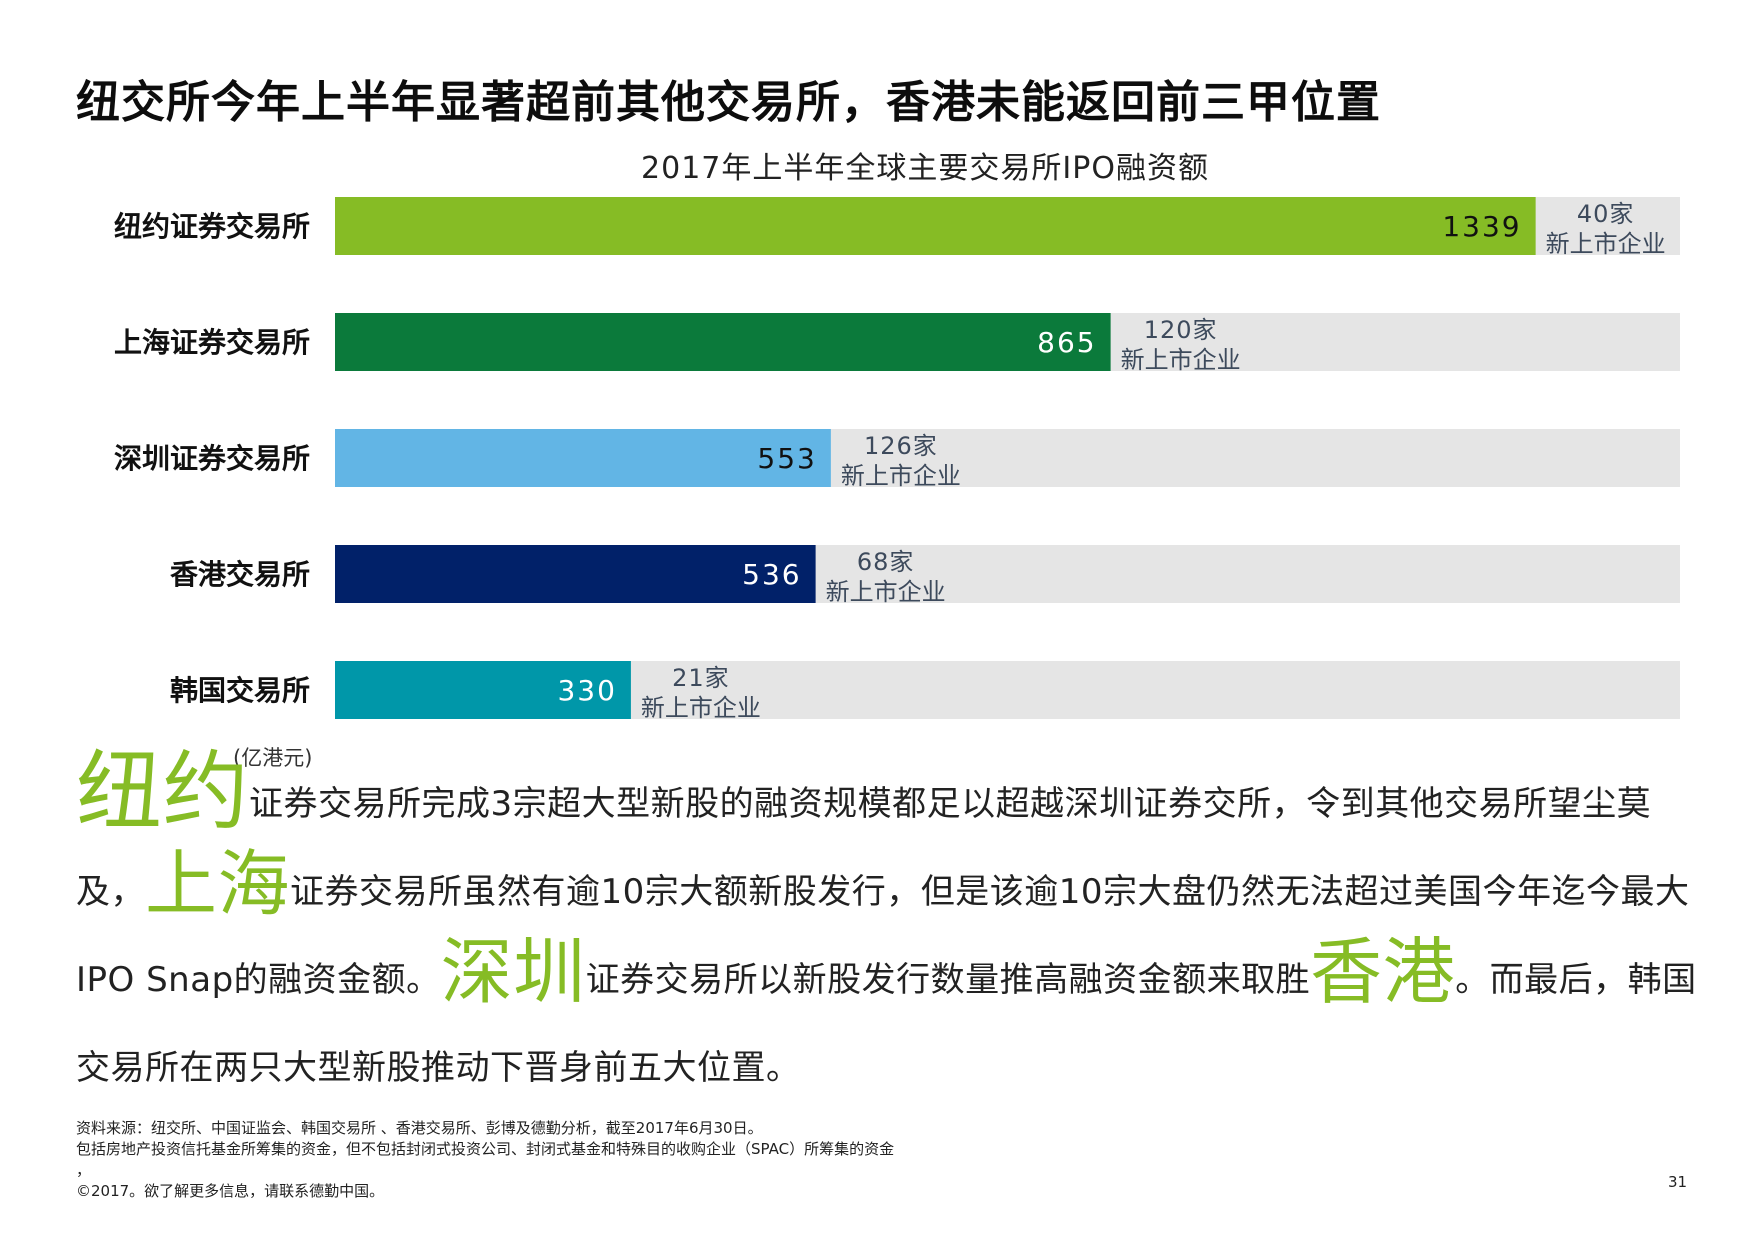 The image size is (1754, 1240). What do you see at coordinates (240, 574) in the screenshot?
I see `category-label-3: 香港交易所` at bounding box center [240, 574].